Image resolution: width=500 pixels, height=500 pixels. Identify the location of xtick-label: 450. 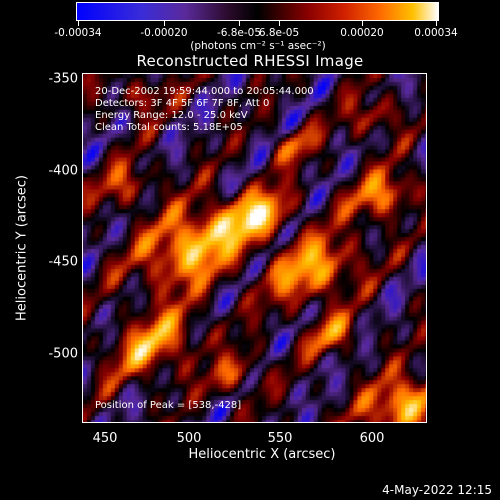
(105, 438).